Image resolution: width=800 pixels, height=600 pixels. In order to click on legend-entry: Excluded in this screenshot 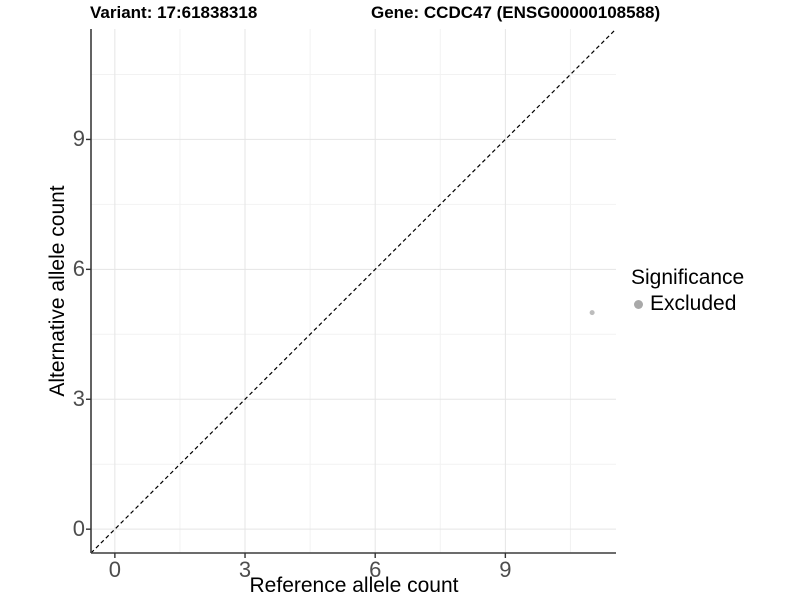, I will do `click(686, 304)`.